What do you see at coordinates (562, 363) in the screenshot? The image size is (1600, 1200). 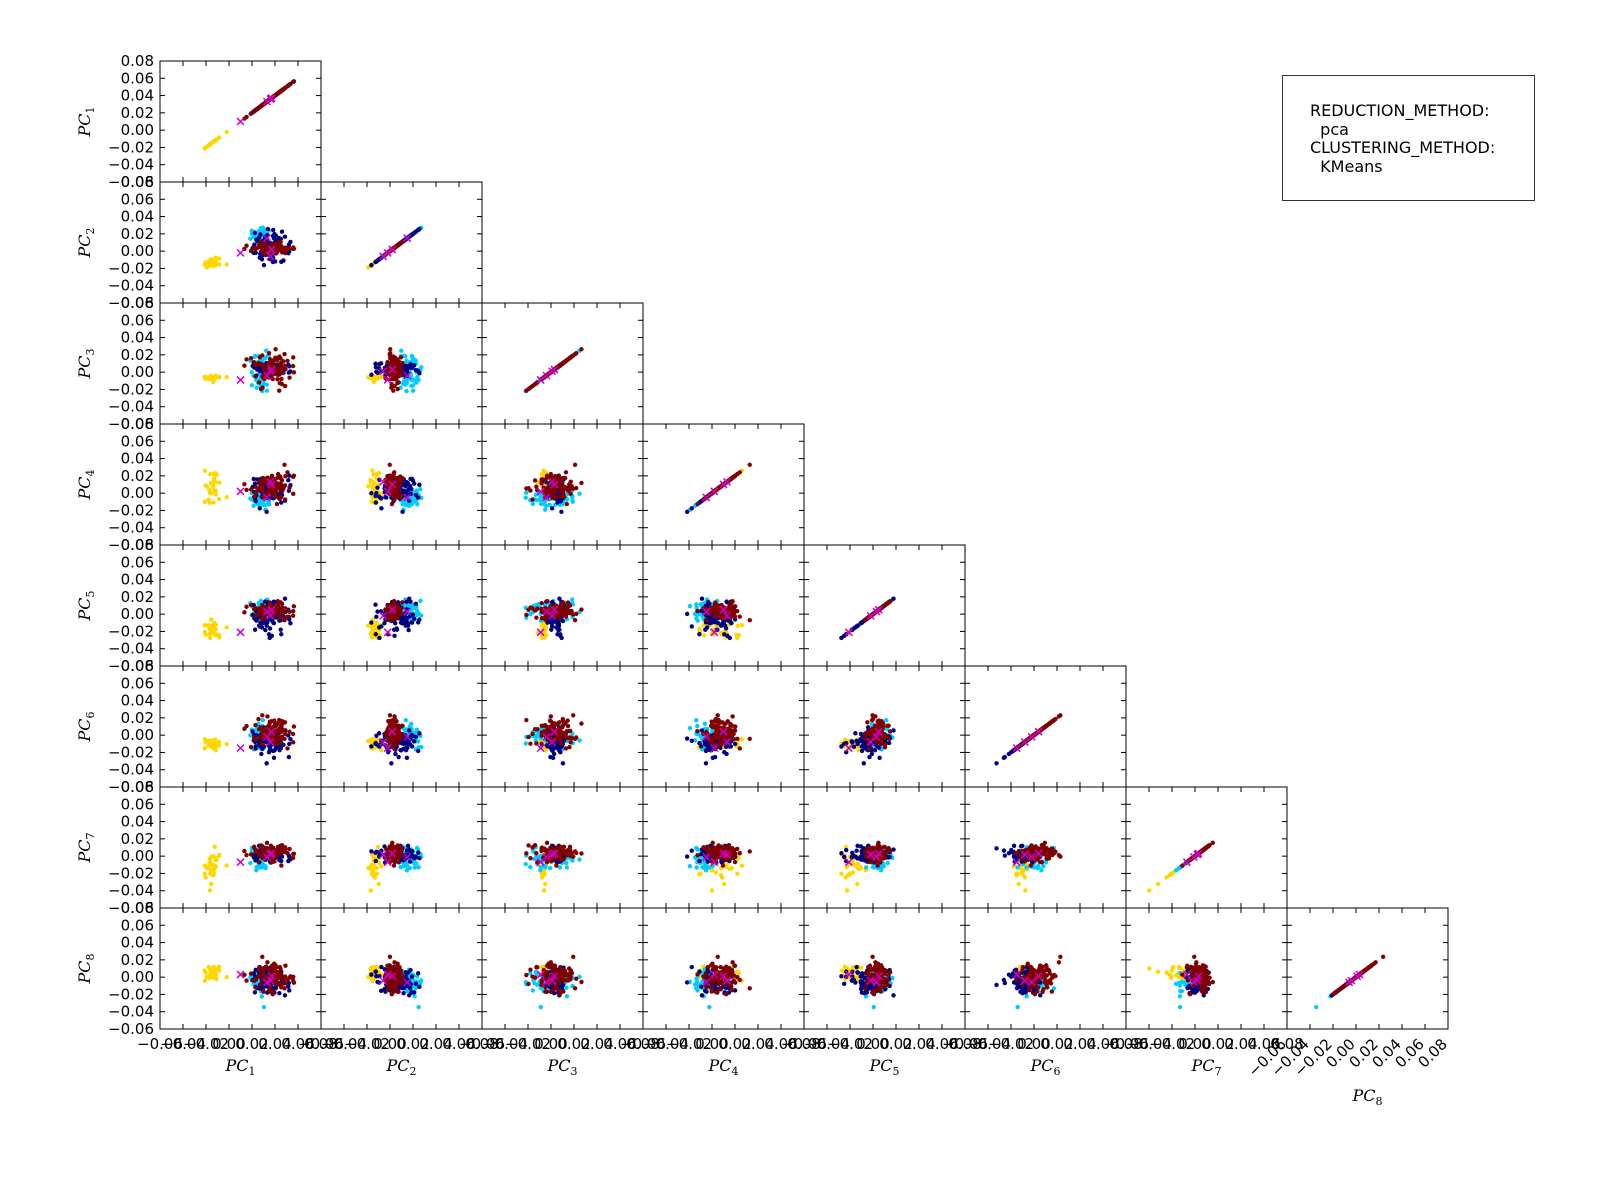 I see `subplot-pc3-vs-pc3` at bounding box center [562, 363].